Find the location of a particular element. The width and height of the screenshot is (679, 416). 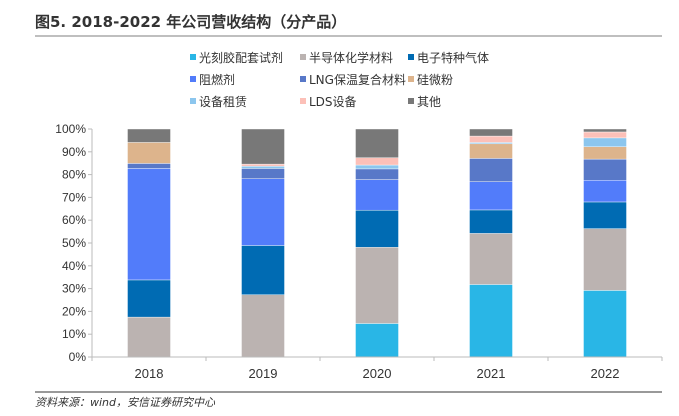

x-tick-label: 2018 is located at coordinates (149, 373).